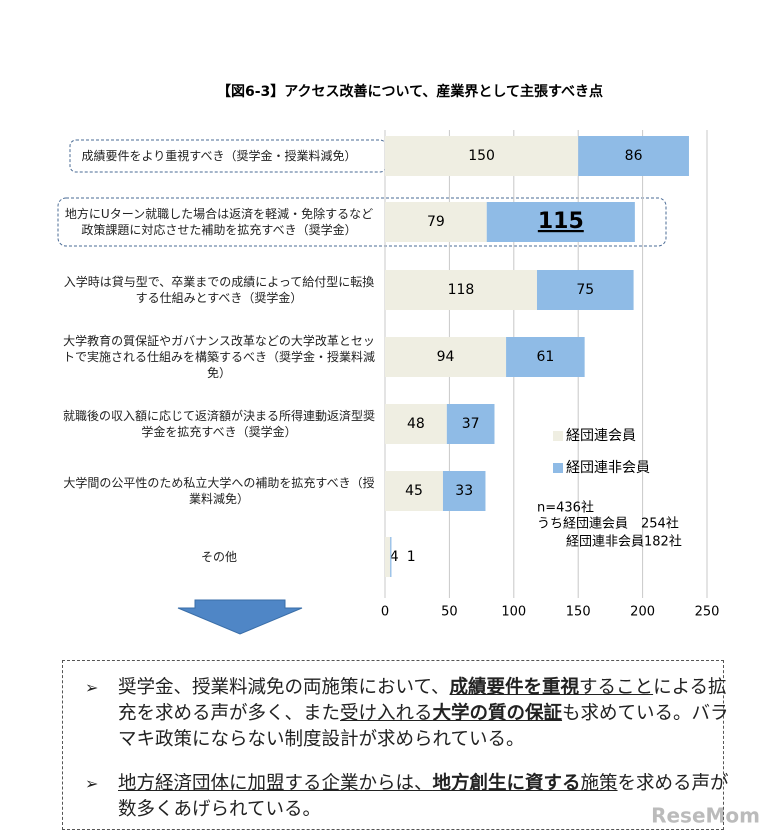 The height and width of the screenshot is (839, 765). What do you see at coordinates (275, 783) in the screenshot?
I see `bullet-text: 地方経済団体に加盟する企業からは、` at bounding box center [275, 783].